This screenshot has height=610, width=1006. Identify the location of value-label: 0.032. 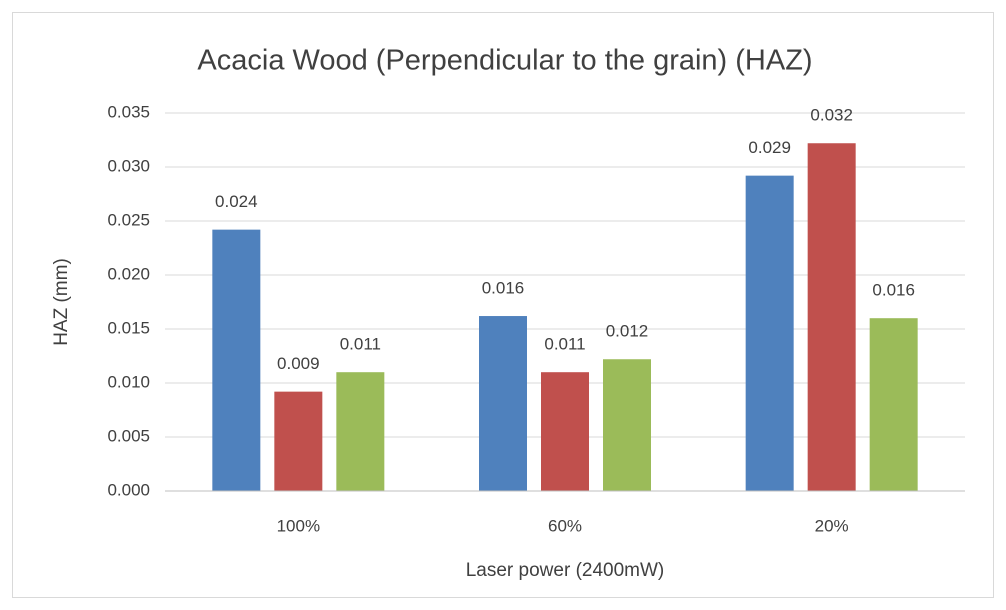
(831, 115).